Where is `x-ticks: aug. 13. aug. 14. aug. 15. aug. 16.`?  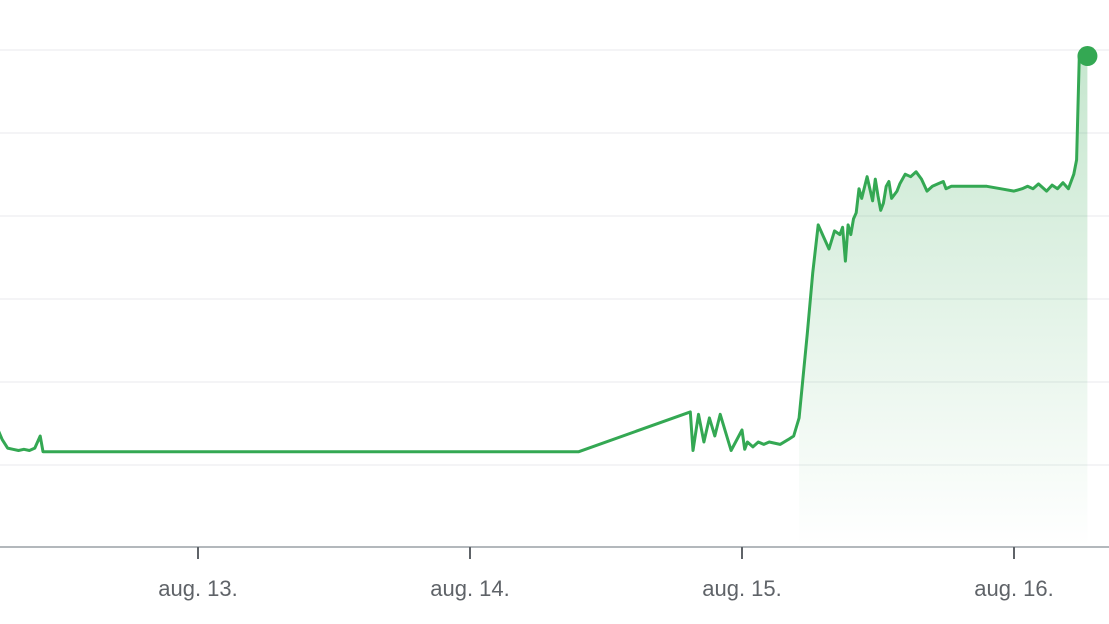 x-ticks: aug. 13. aug. 14. aug. 15. aug. 16. is located at coordinates (606, 574).